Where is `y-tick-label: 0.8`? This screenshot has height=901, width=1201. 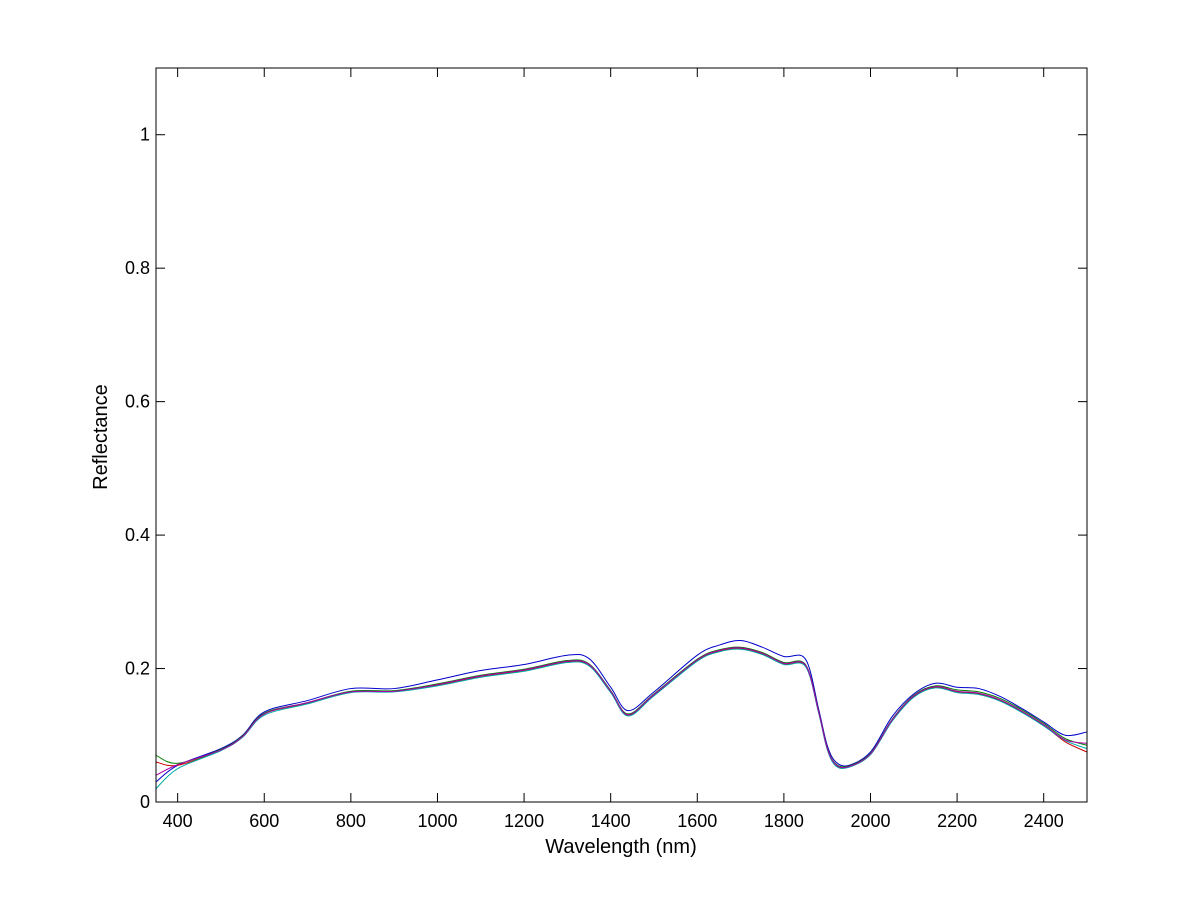 y-tick-label: 0.8 is located at coordinates (137, 268).